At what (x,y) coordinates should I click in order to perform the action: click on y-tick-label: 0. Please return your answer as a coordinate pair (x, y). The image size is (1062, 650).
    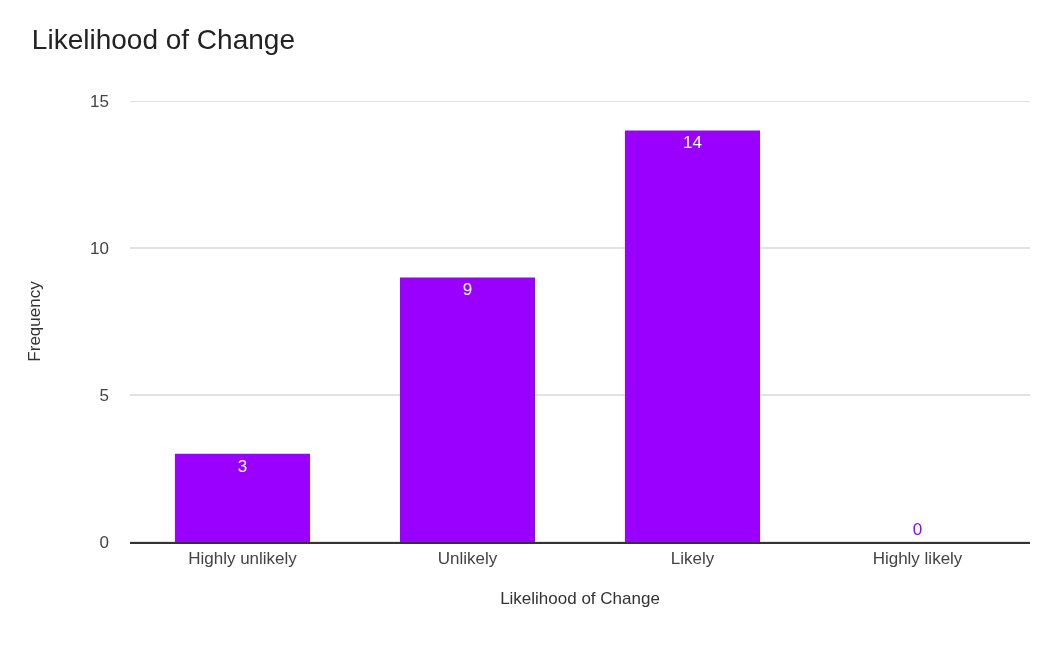
    Looking at the image, I should click on (104, 542).